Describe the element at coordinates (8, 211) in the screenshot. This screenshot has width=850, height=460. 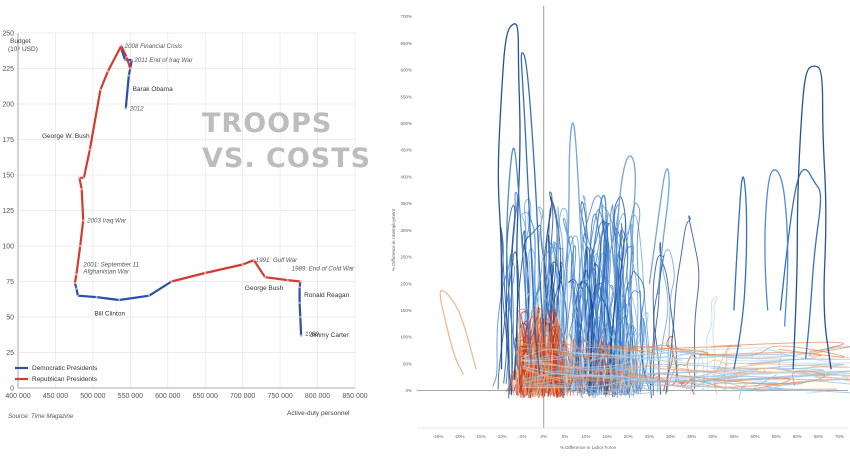
I see `y-tick-label: 125` at that location.